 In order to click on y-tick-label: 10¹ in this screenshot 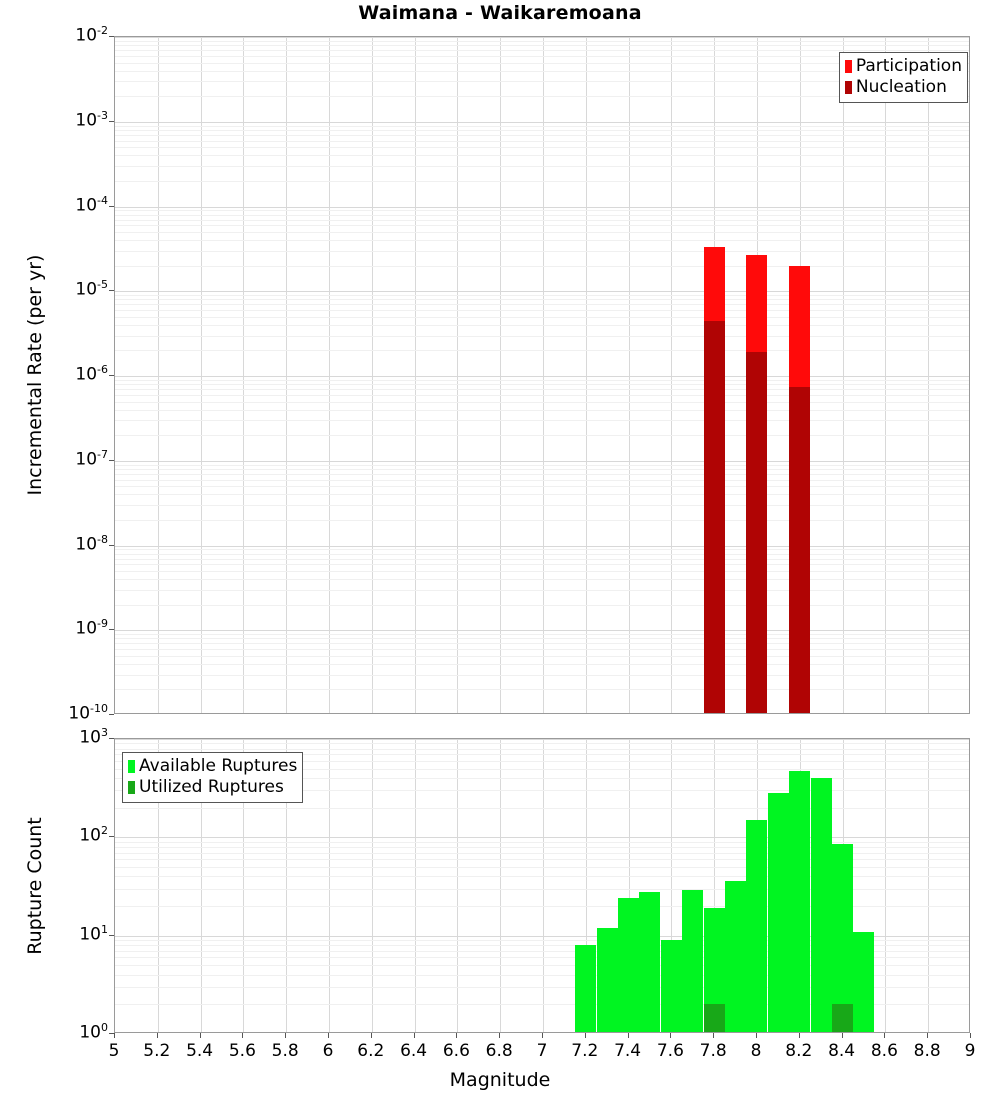, I will do `click(93, 933)`.